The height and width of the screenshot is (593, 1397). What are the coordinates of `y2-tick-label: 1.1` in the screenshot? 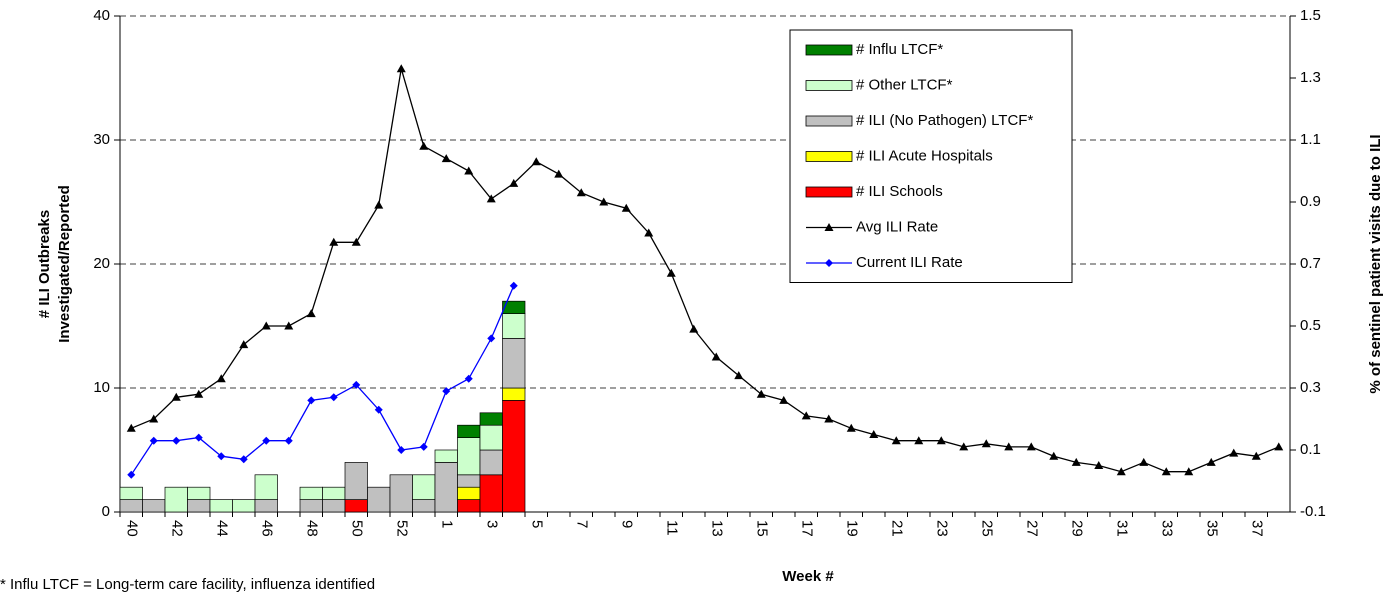 It's located at (1310, 139).